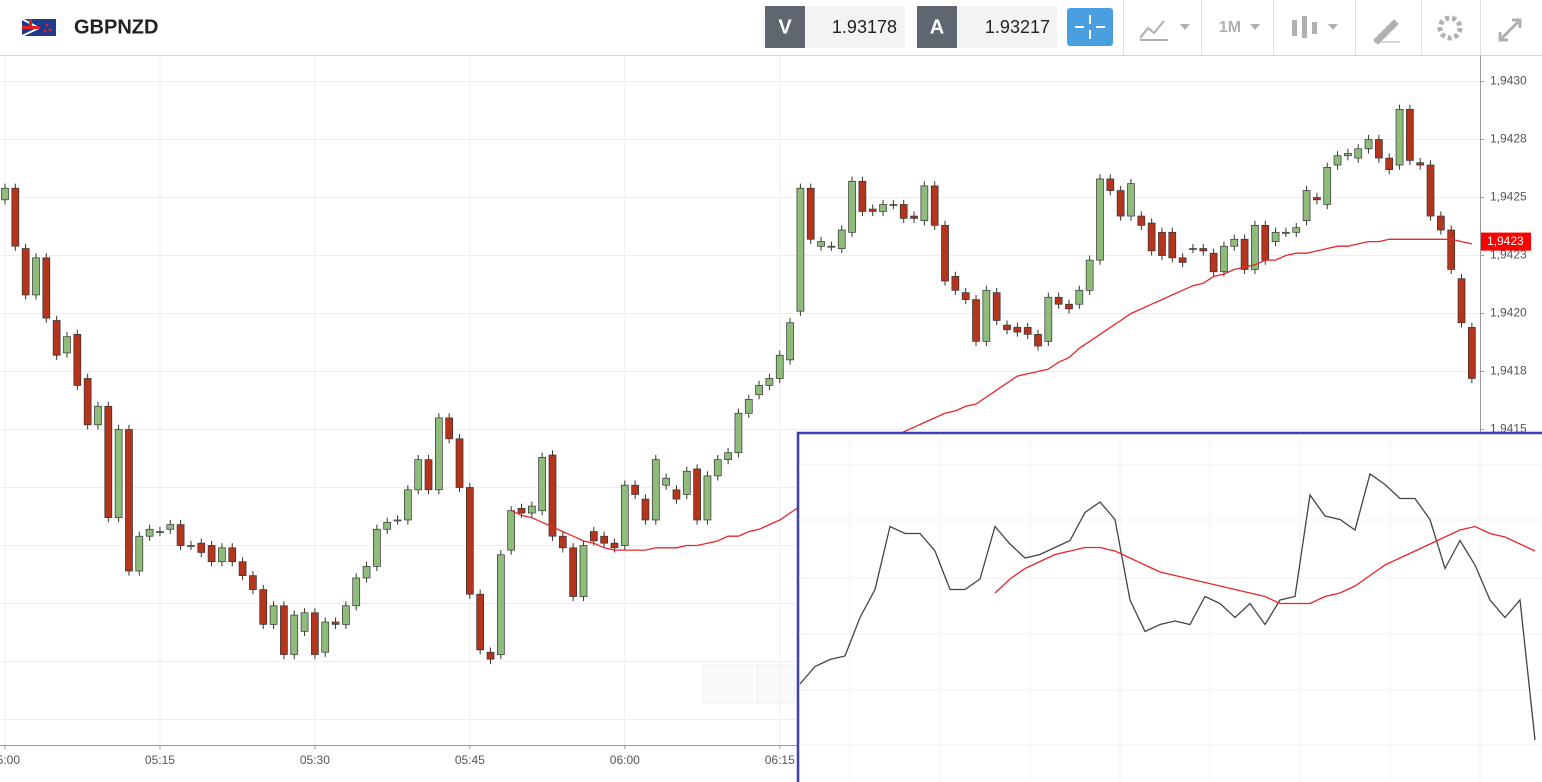 This screenshot has height=782, width=1542. Describe the element at coordinates (1508, 197) in the screenshot. I see `y-tick-label: 1,9425` at that location.